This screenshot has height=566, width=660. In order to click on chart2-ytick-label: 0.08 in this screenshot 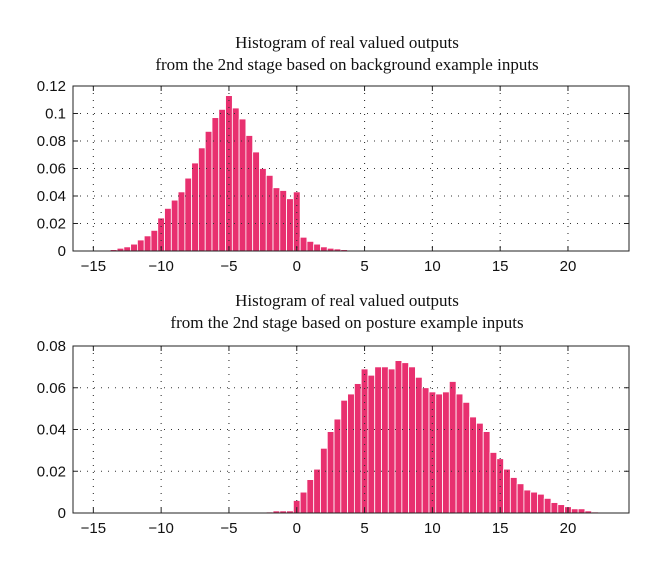, I will do `click(51, 346)`.